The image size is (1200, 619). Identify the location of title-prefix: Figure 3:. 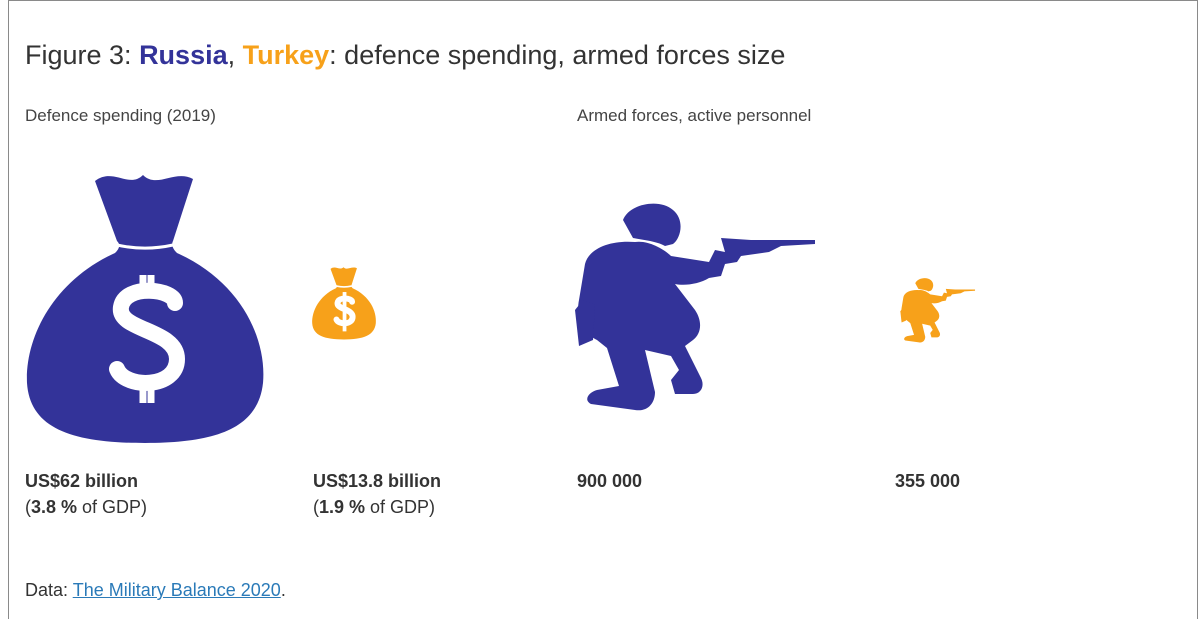
(82, 55).